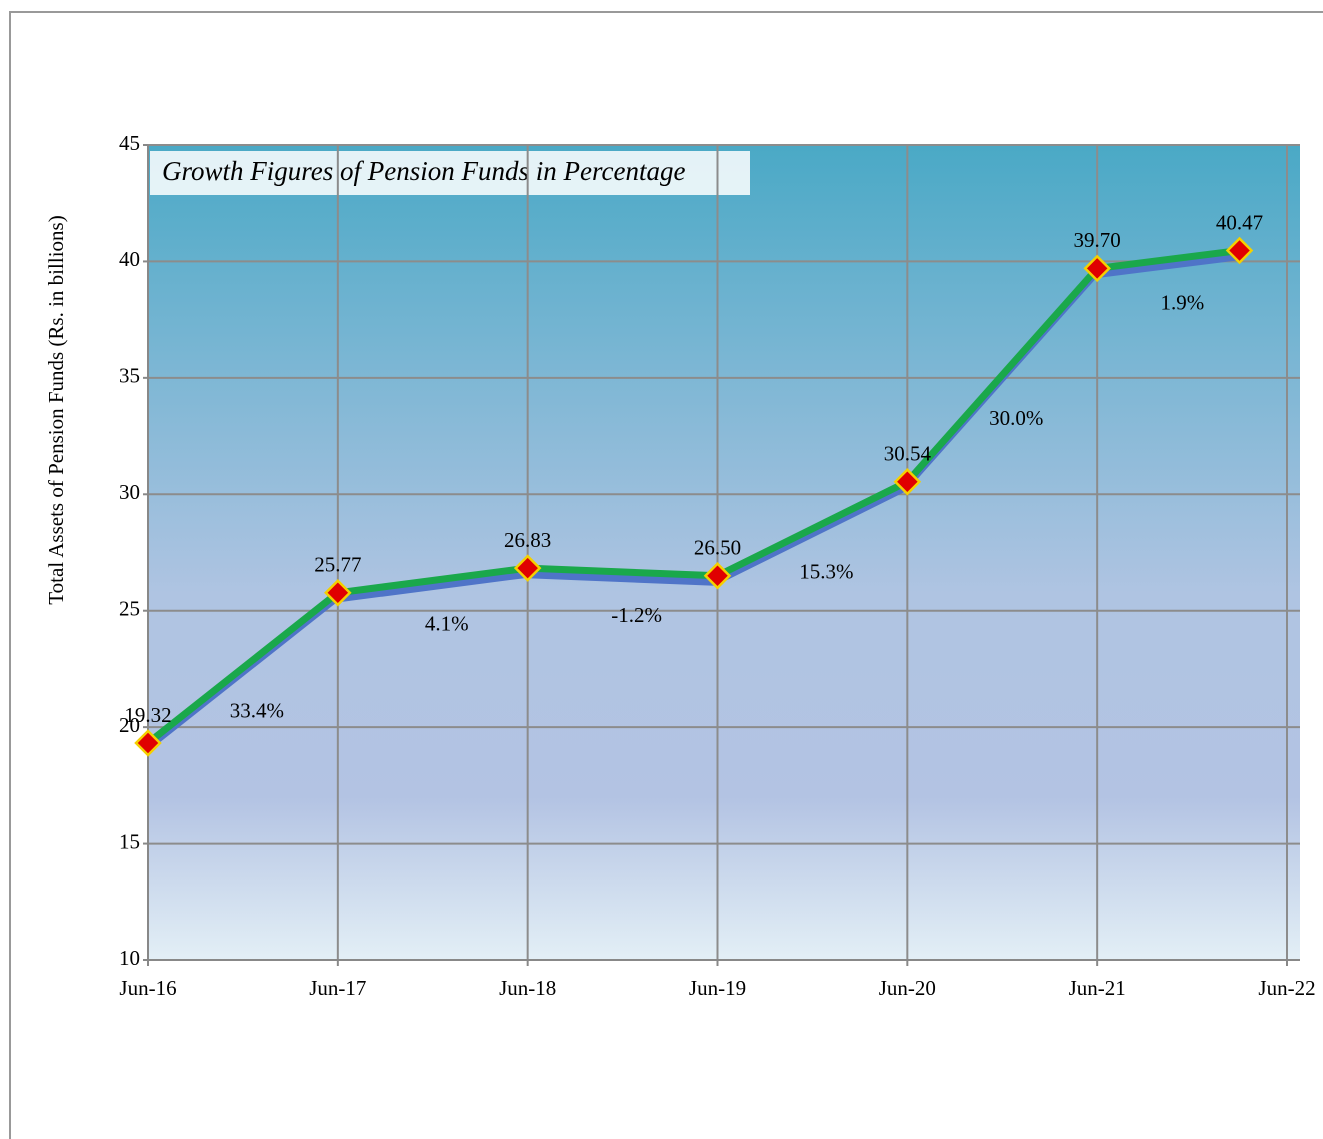 This screenshot has width=1323, height=1139. What do you see at coordinates (129, 492) in the screenshot?
I see `y-tick-label: 30` at bounding box center [129, 492].